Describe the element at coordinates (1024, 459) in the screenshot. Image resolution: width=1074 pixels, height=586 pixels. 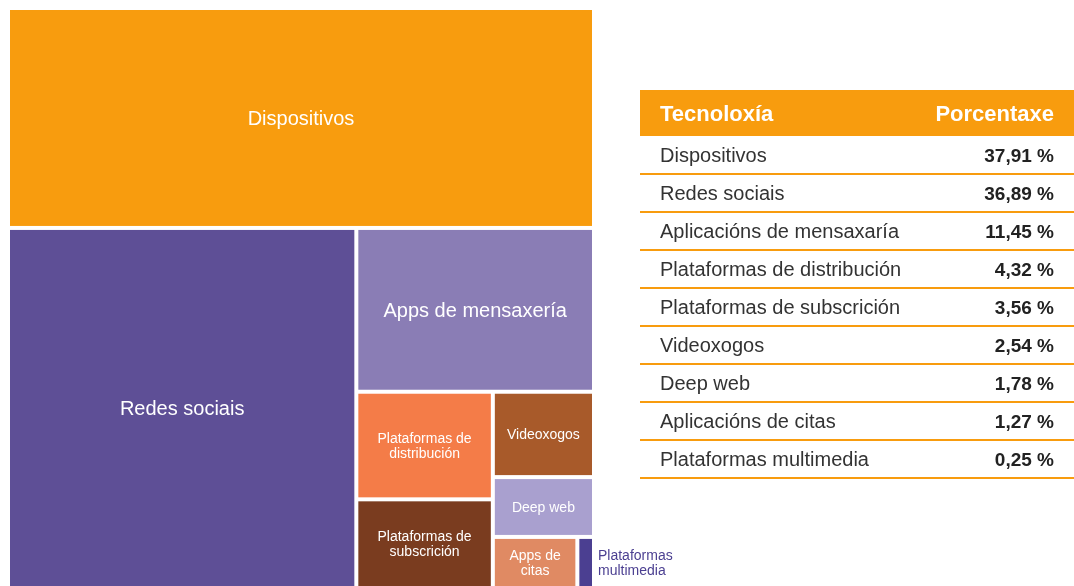
I see `data-label: 0,25 %` at that location.